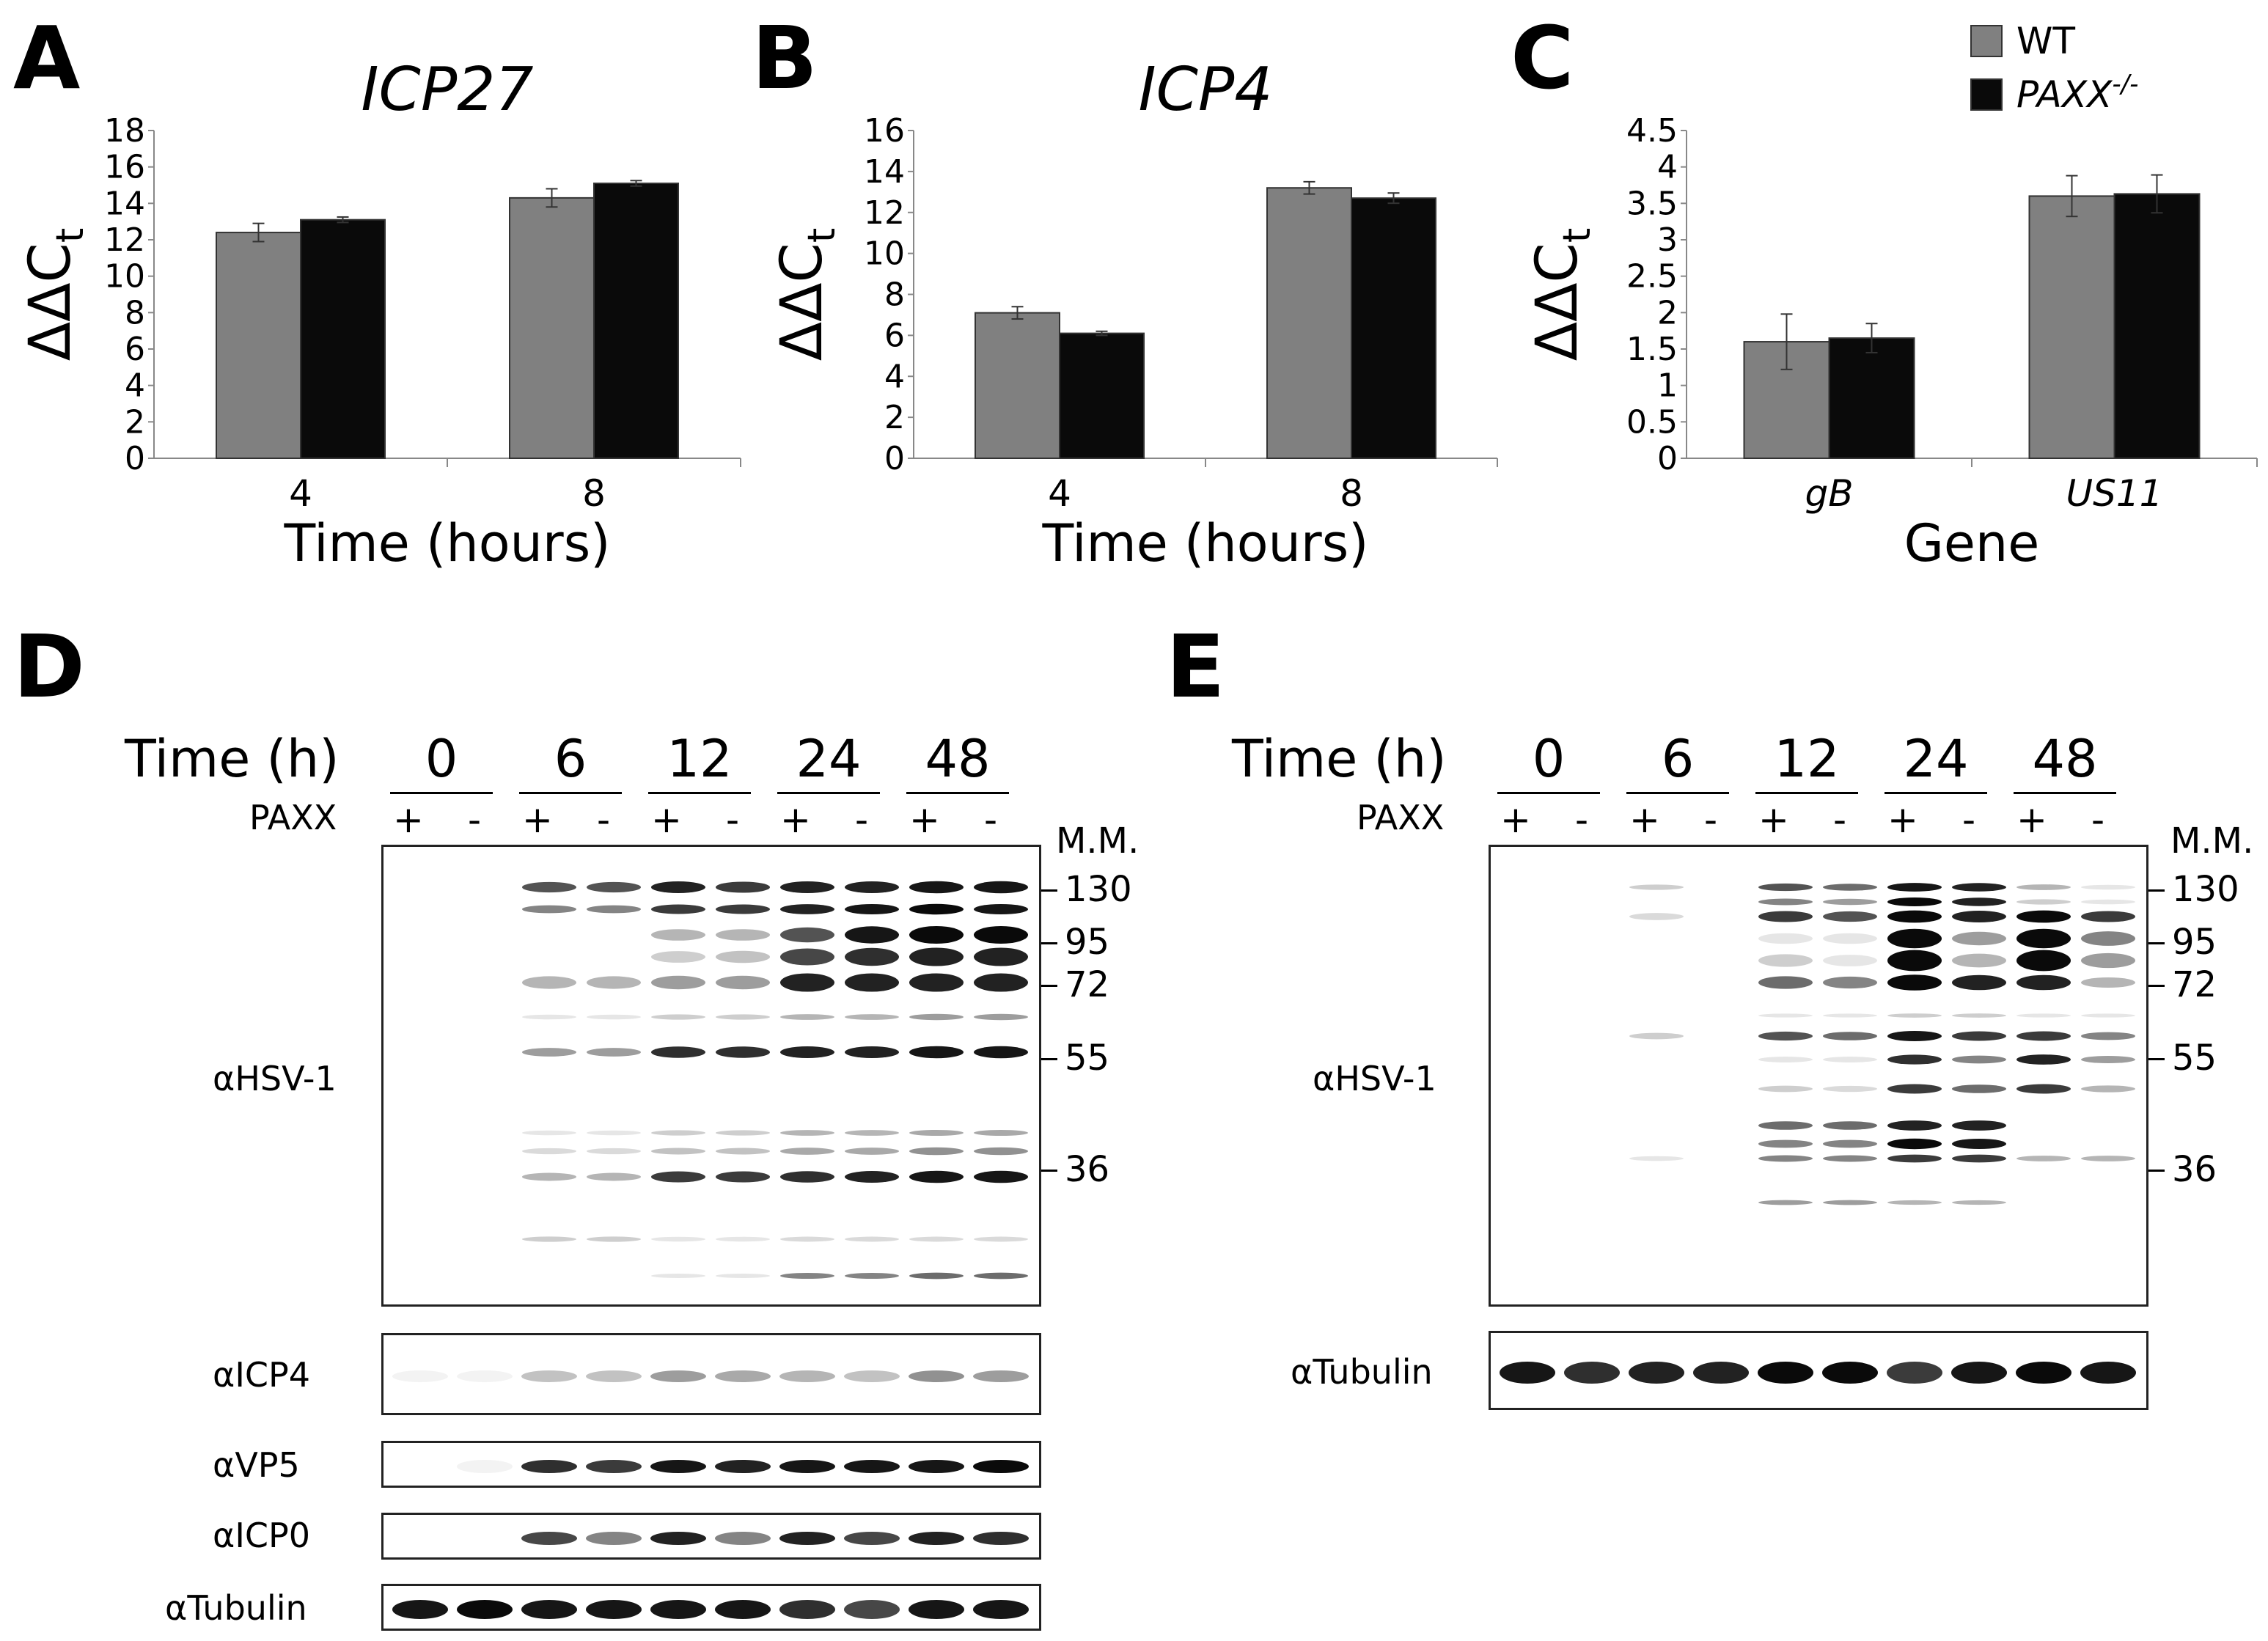  I want to click on mm-header-e: M.M., so click(2212, 841).